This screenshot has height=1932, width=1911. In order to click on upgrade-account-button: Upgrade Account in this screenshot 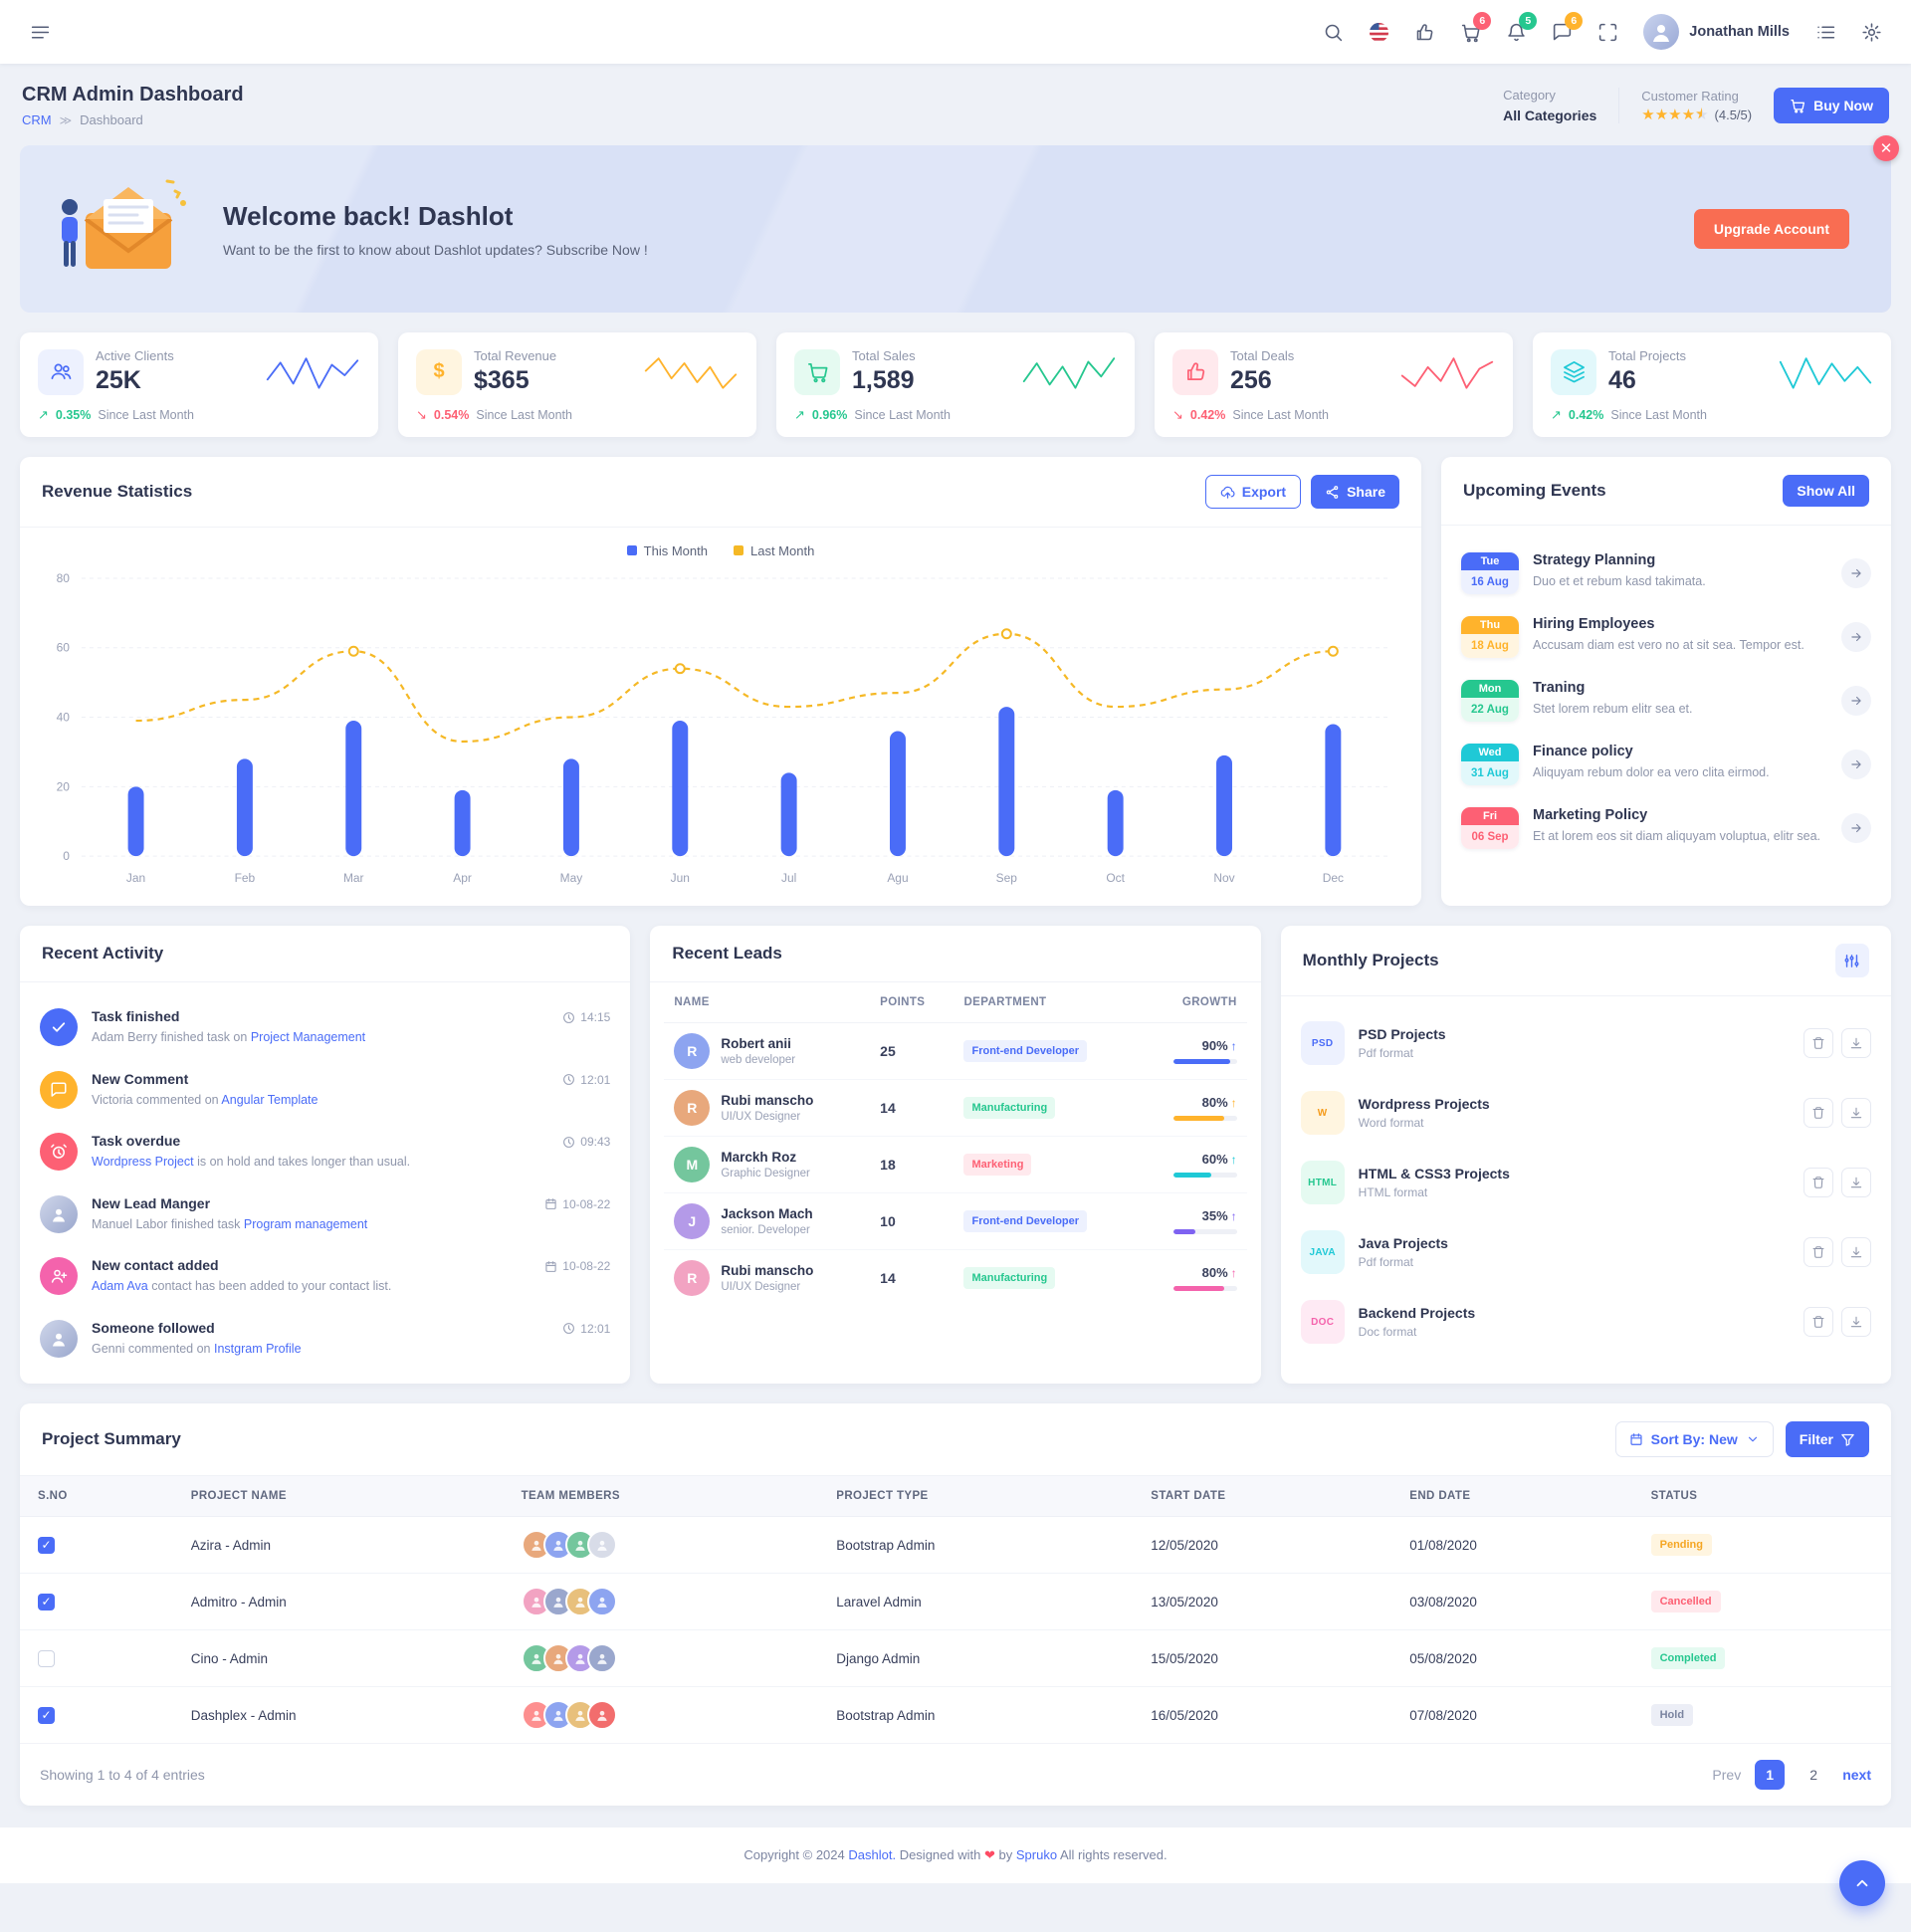, I will do `click(1771, 229)`.